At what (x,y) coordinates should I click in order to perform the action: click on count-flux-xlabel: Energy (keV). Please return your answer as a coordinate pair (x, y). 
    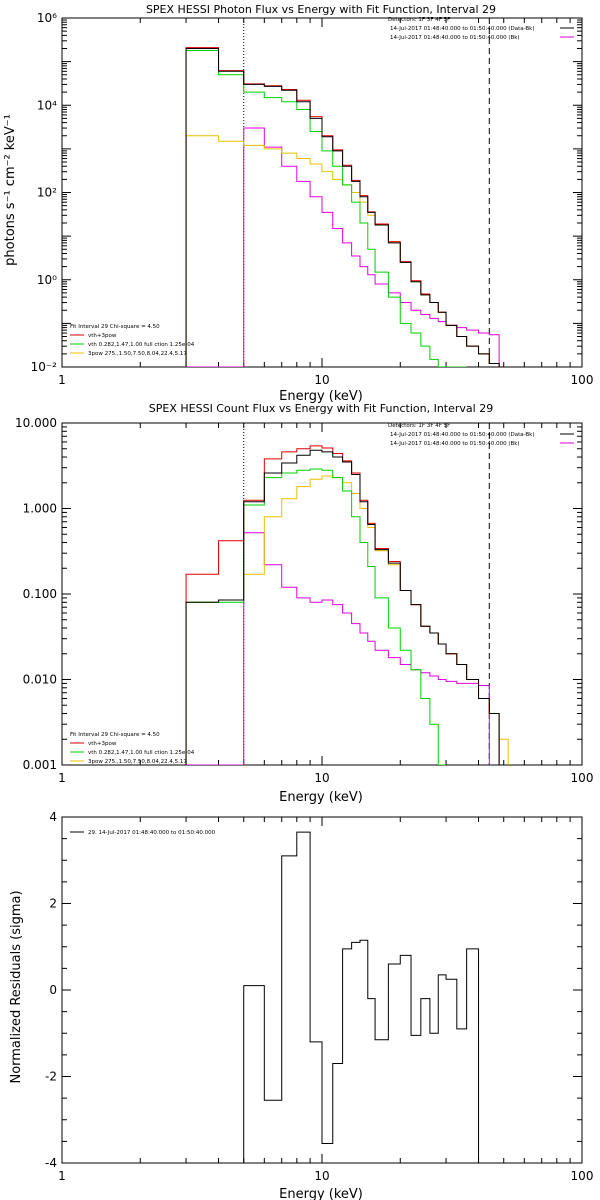
    Looking at the image, I should click on (321, 797).